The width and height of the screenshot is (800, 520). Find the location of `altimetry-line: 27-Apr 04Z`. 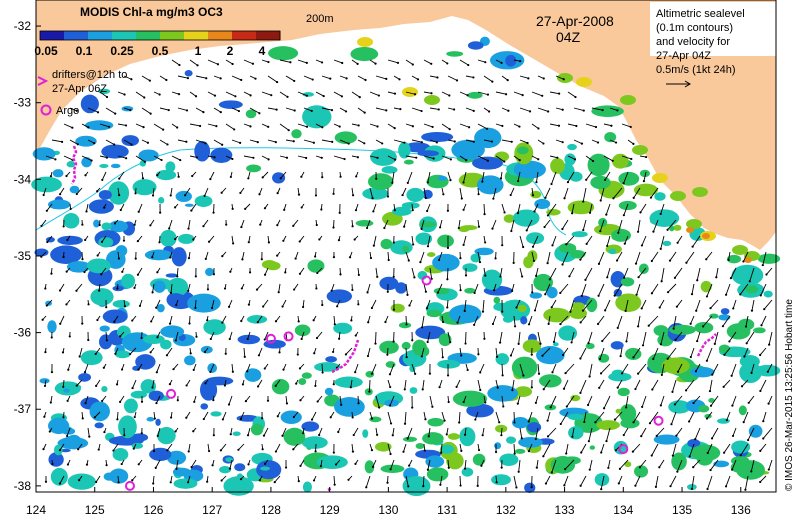

altimetry-line: 27-Apr 04Z is located at coordinates (683, 56).